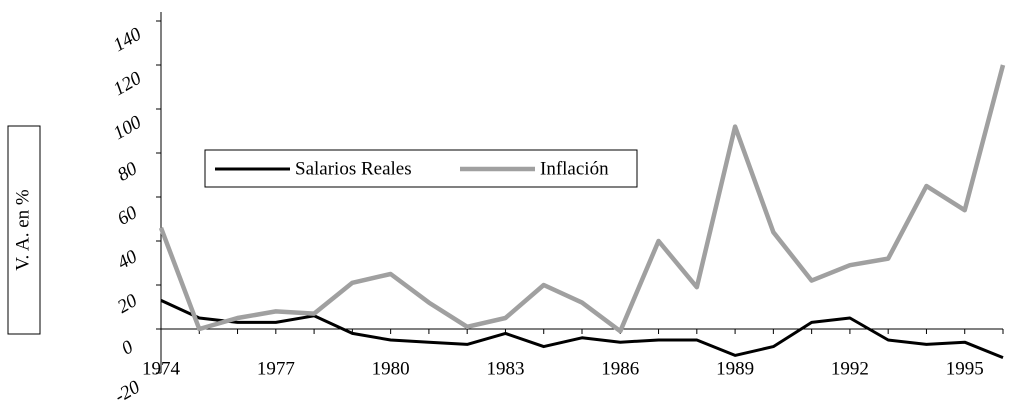 The image size is (1010, 412). Describe the element at coordinates (127, 347) in the screenshot. I see `y-tick-label: 0` at that location.